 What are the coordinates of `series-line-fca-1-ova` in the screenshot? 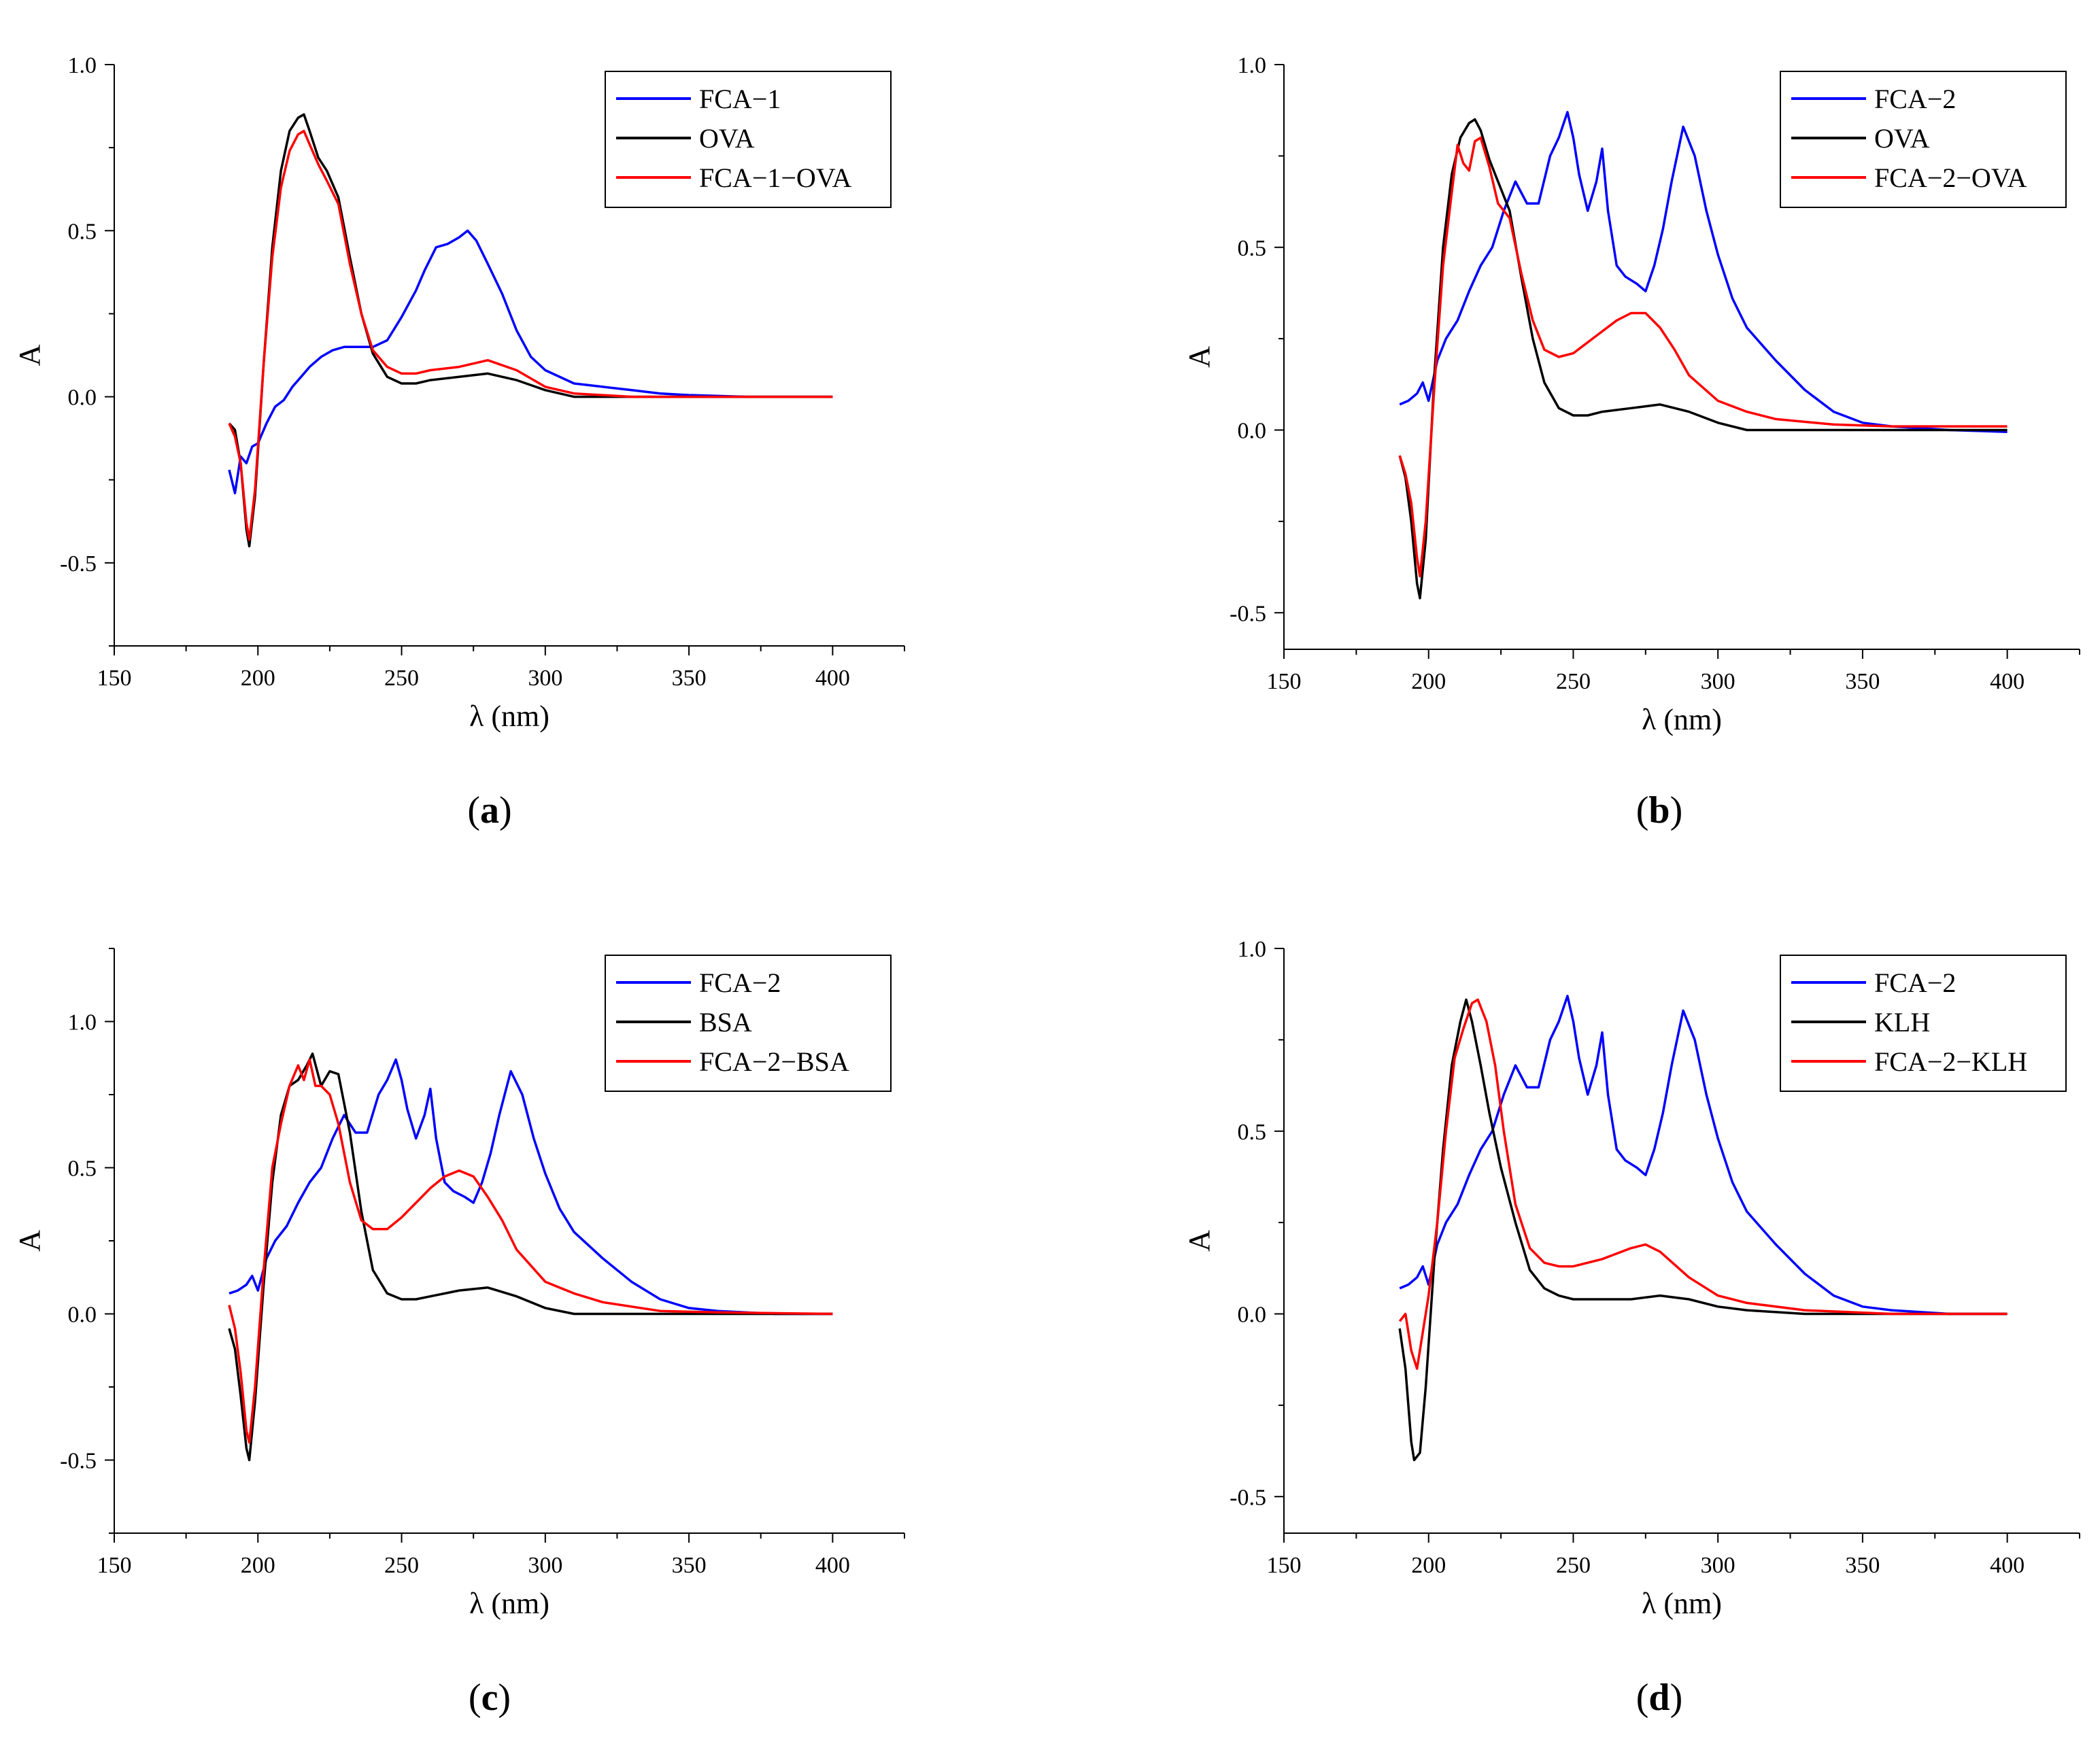 It's located at (530, 335).